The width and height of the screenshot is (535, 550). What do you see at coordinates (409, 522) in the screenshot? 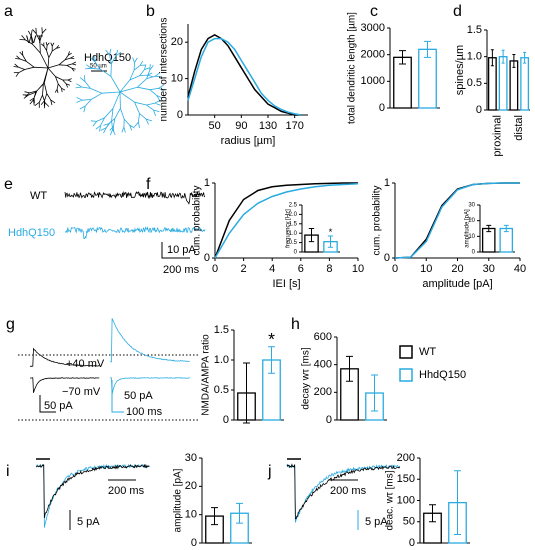
I see `y-tick-label: 50` at bounding box center [409, 522].